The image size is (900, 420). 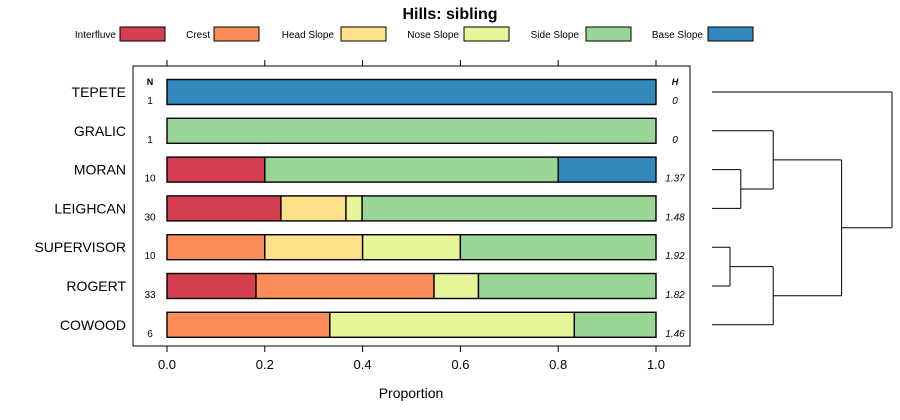 I want to click on row-label: TEPETE, so click(x=99, y=92).